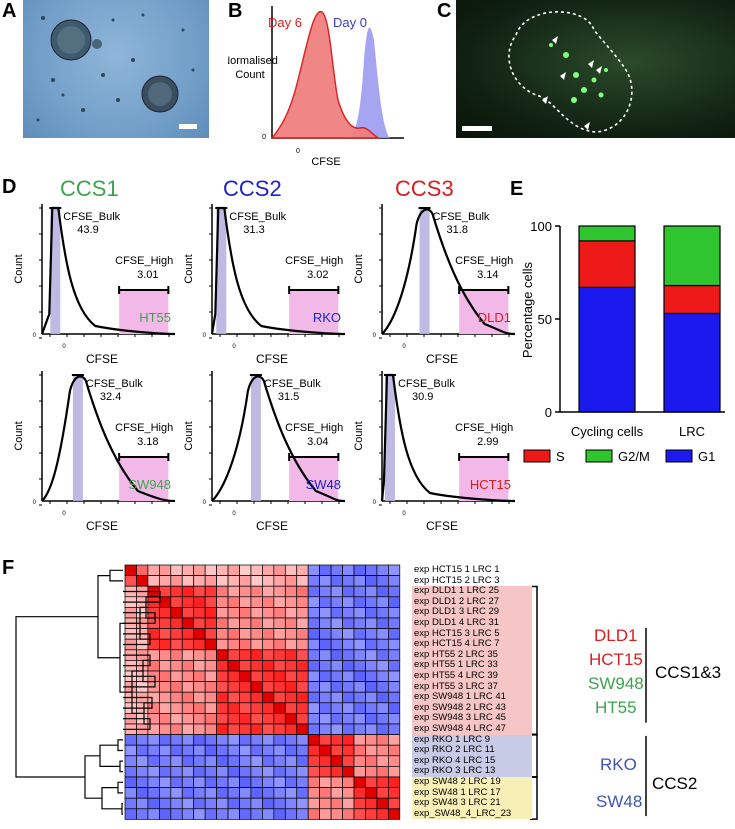  I want to click on panel-label-a: A, so click(9, 11).